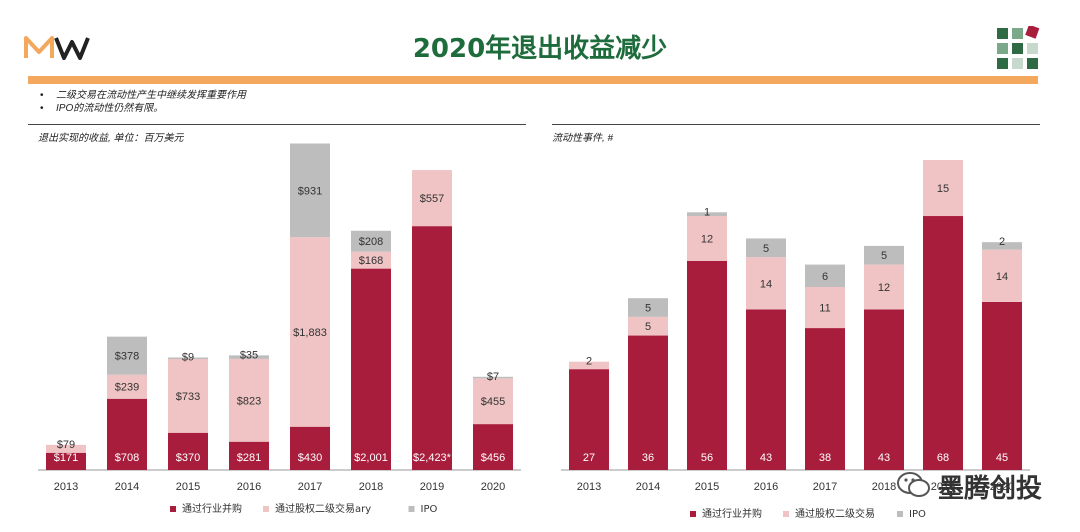 The image size is (1080, 532). Describe the element at coordinates (943, 458) in the screenshot. I see `data-label: 68` at that location.